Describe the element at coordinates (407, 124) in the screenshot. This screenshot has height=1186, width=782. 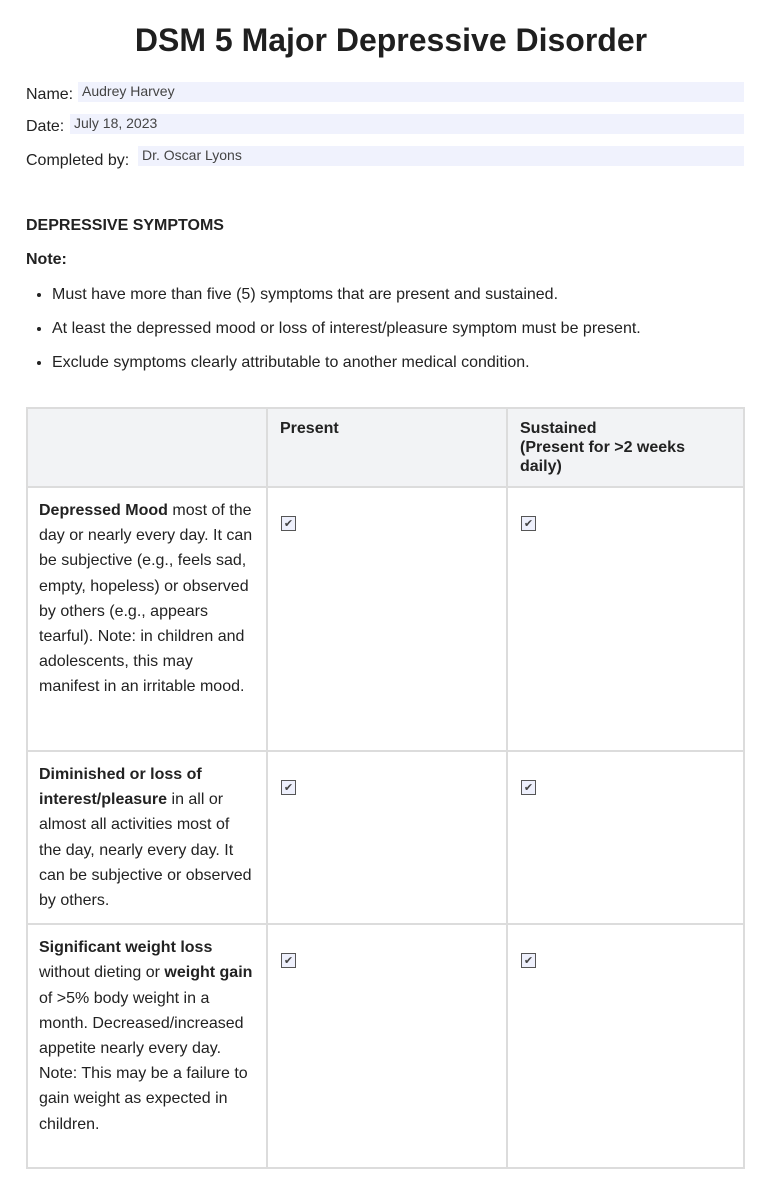
I see `date-field: July 18, 2023` at that location.